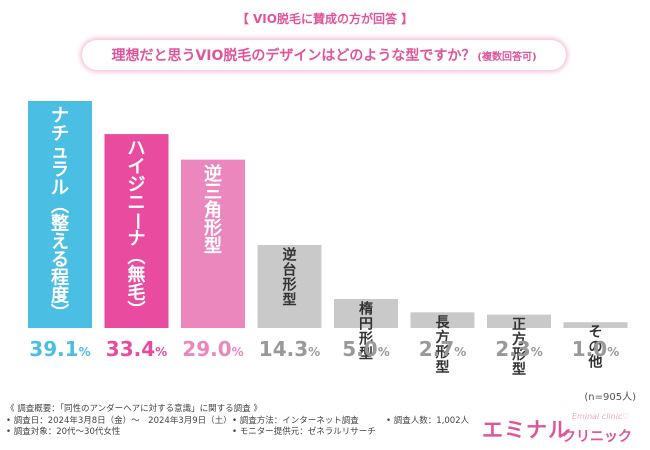 This screenshot has height=450, width=650. Describe the element at coordinates (137, 293) in the screenshot. I see `svg-text: 毛` at that location.